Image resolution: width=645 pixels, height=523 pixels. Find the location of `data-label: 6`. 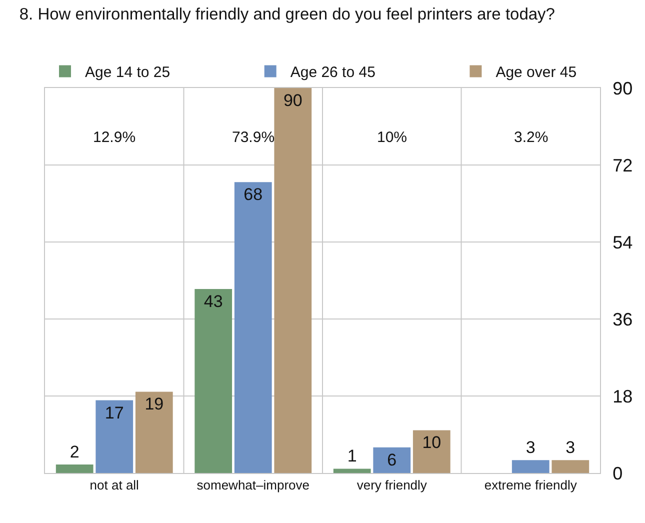

data-label: 6 is located at coordinates (392, 460).